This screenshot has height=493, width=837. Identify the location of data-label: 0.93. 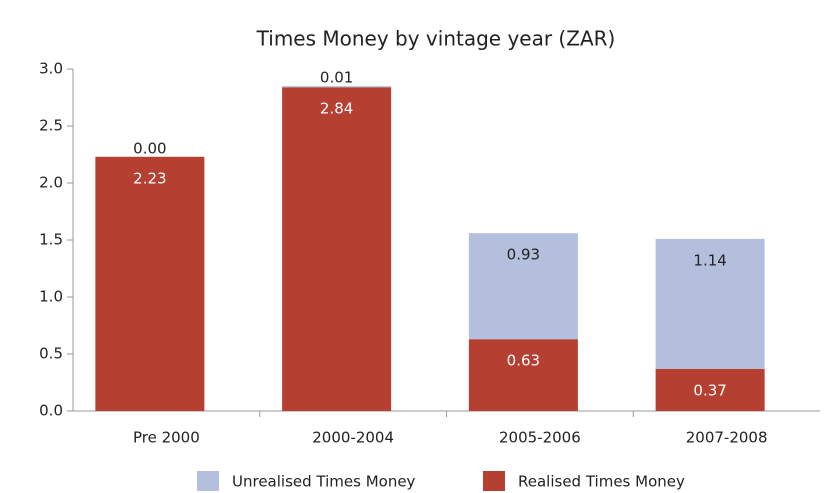
(523, 255).